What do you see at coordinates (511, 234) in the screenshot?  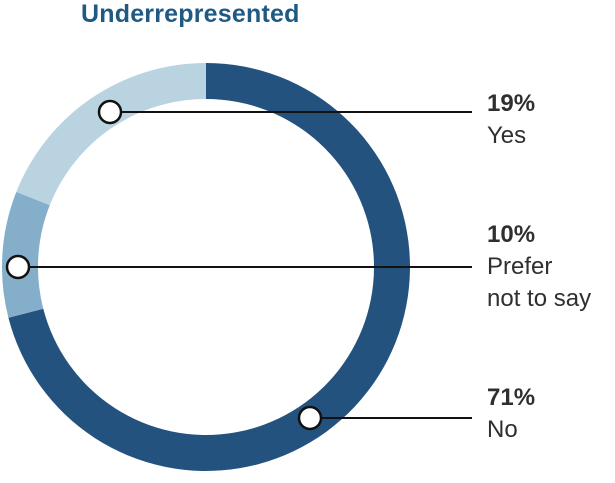 I see `slice-percent-prefer-not-to-say: 10%` at bounding box center [511, 234].